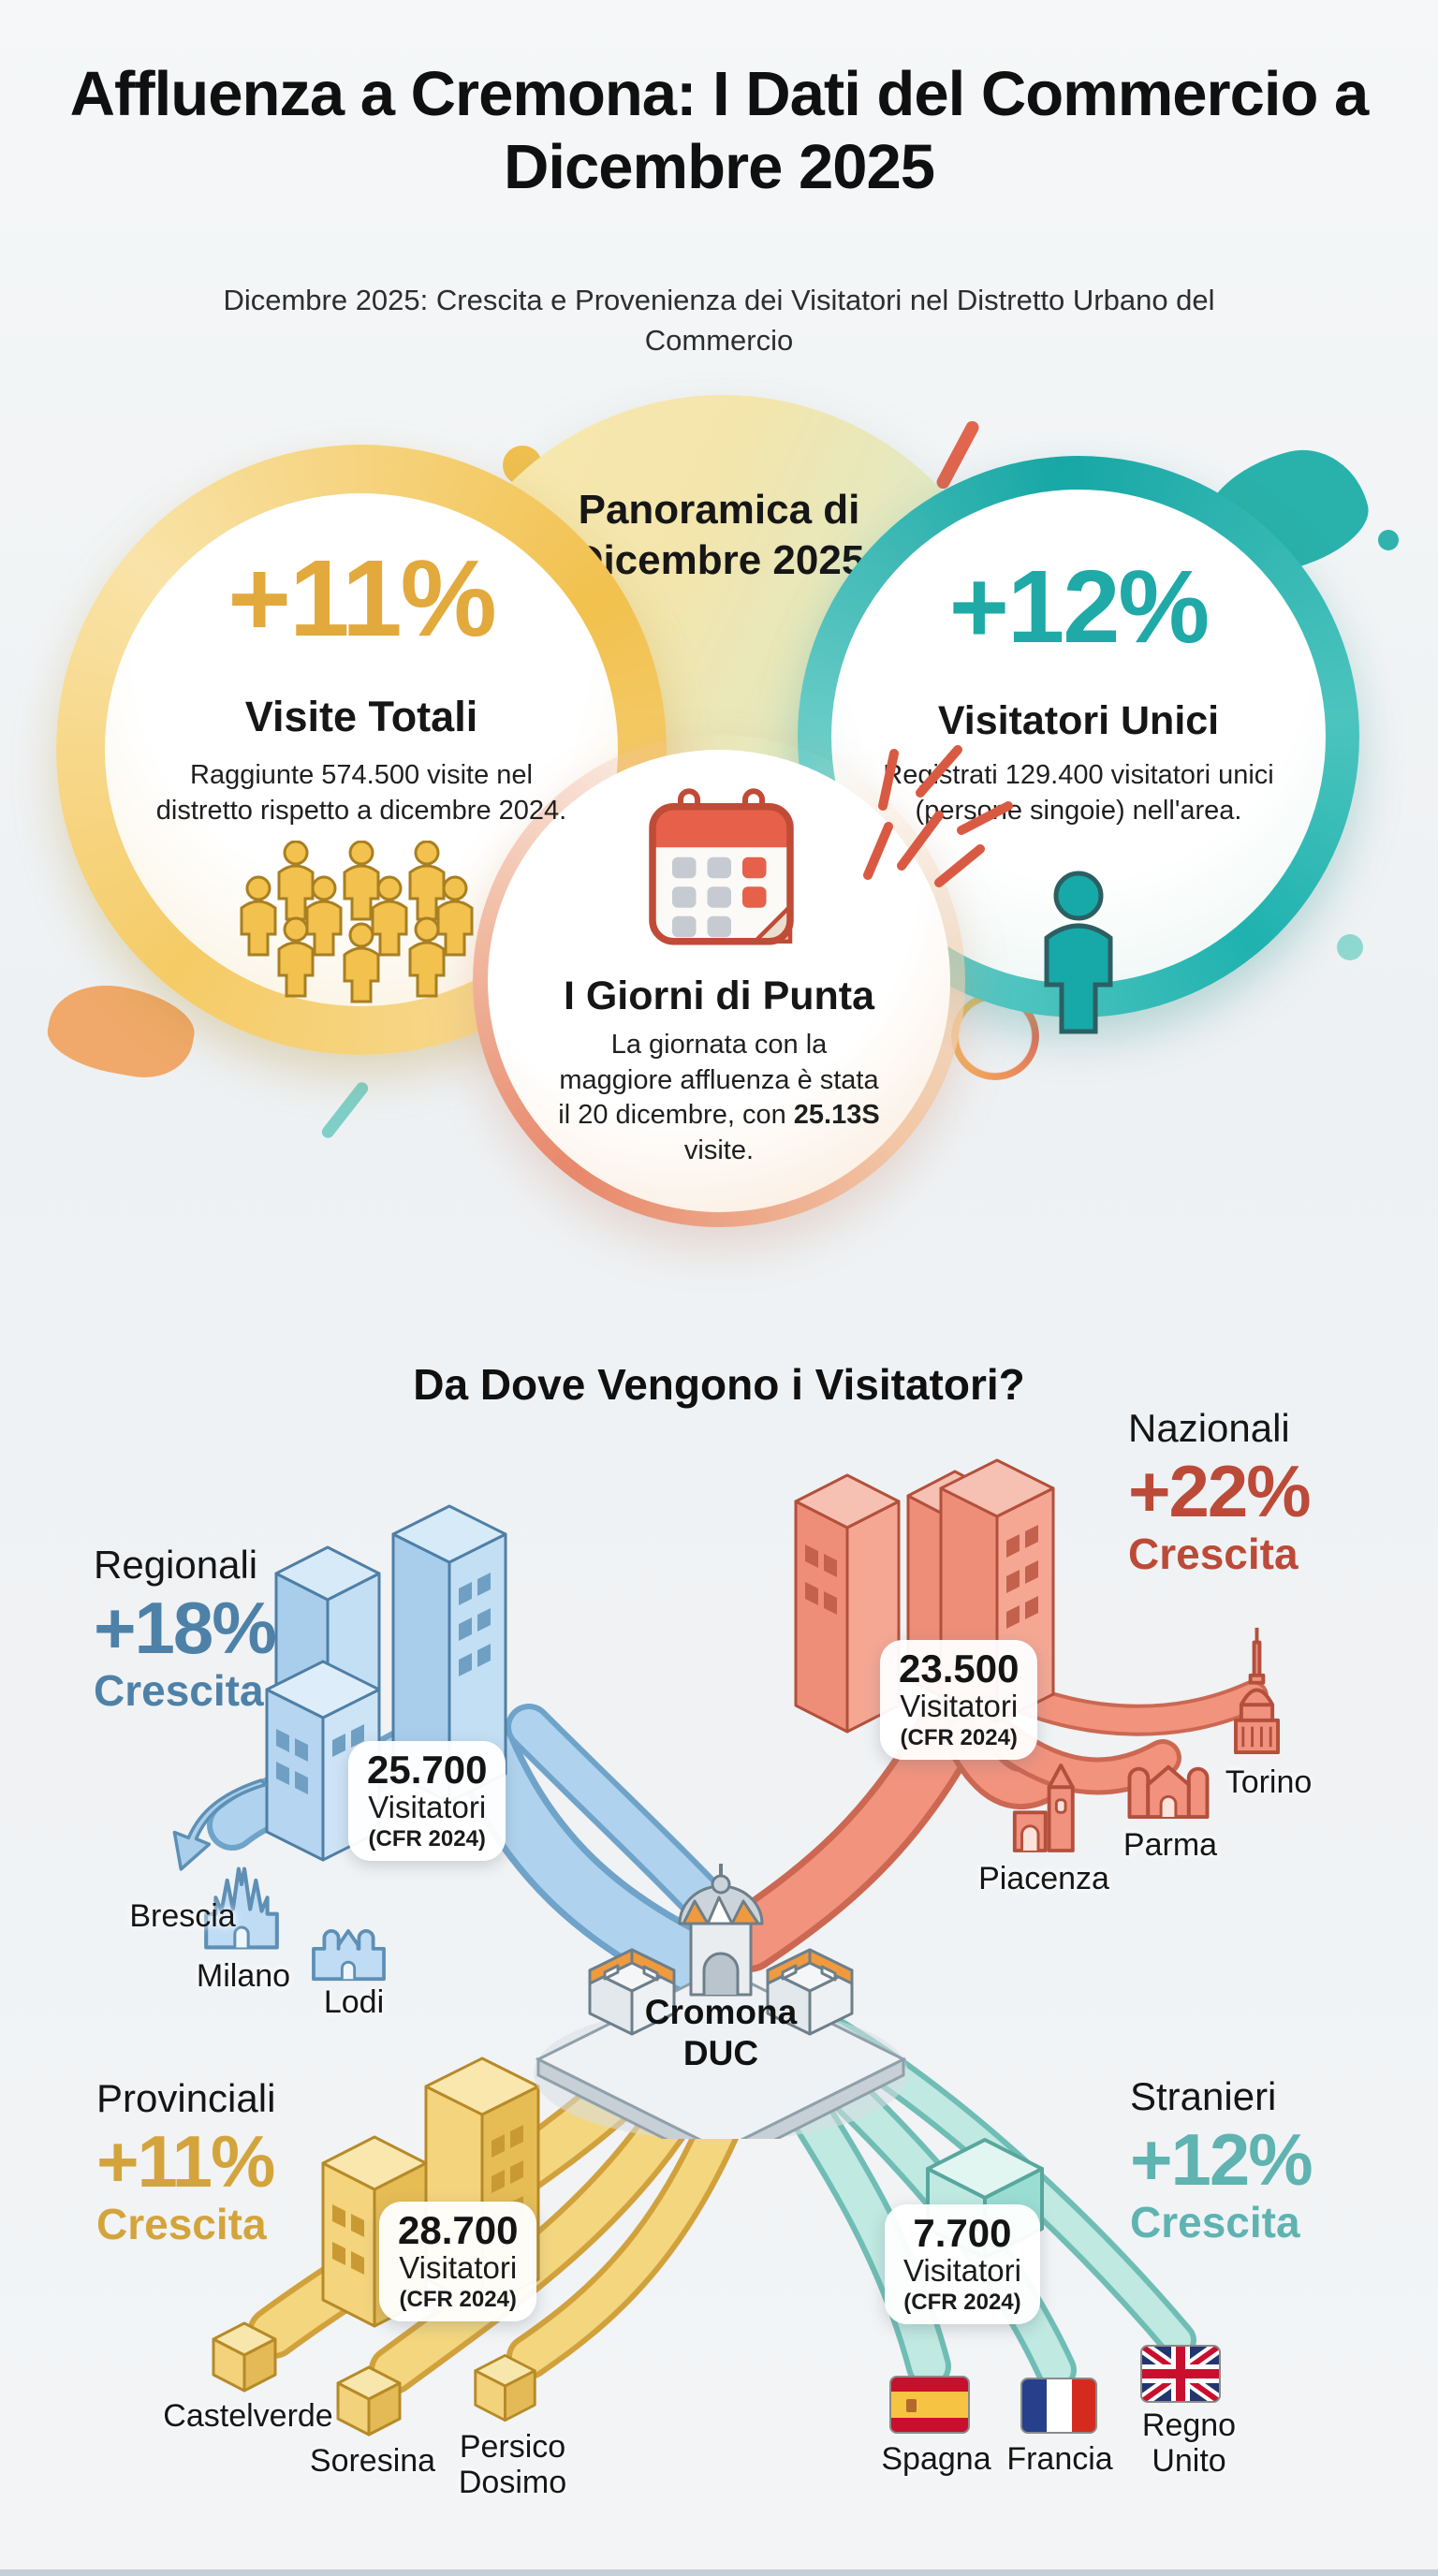 This screenshot has width=1438, height=2576. What do you see at coordinates (1215, 2222) in the screenshot?
I see `group-stranieri-growth-label: Crescita` at bounding box center [1215, 2222].